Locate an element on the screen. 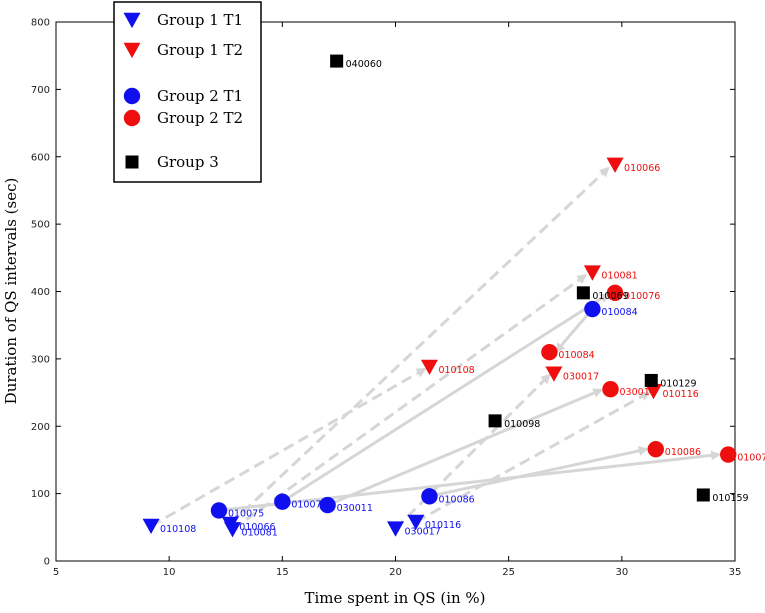 This screenshot has height=613, width=765. y-tick-label: 300 is located at coordinates (40, 359).